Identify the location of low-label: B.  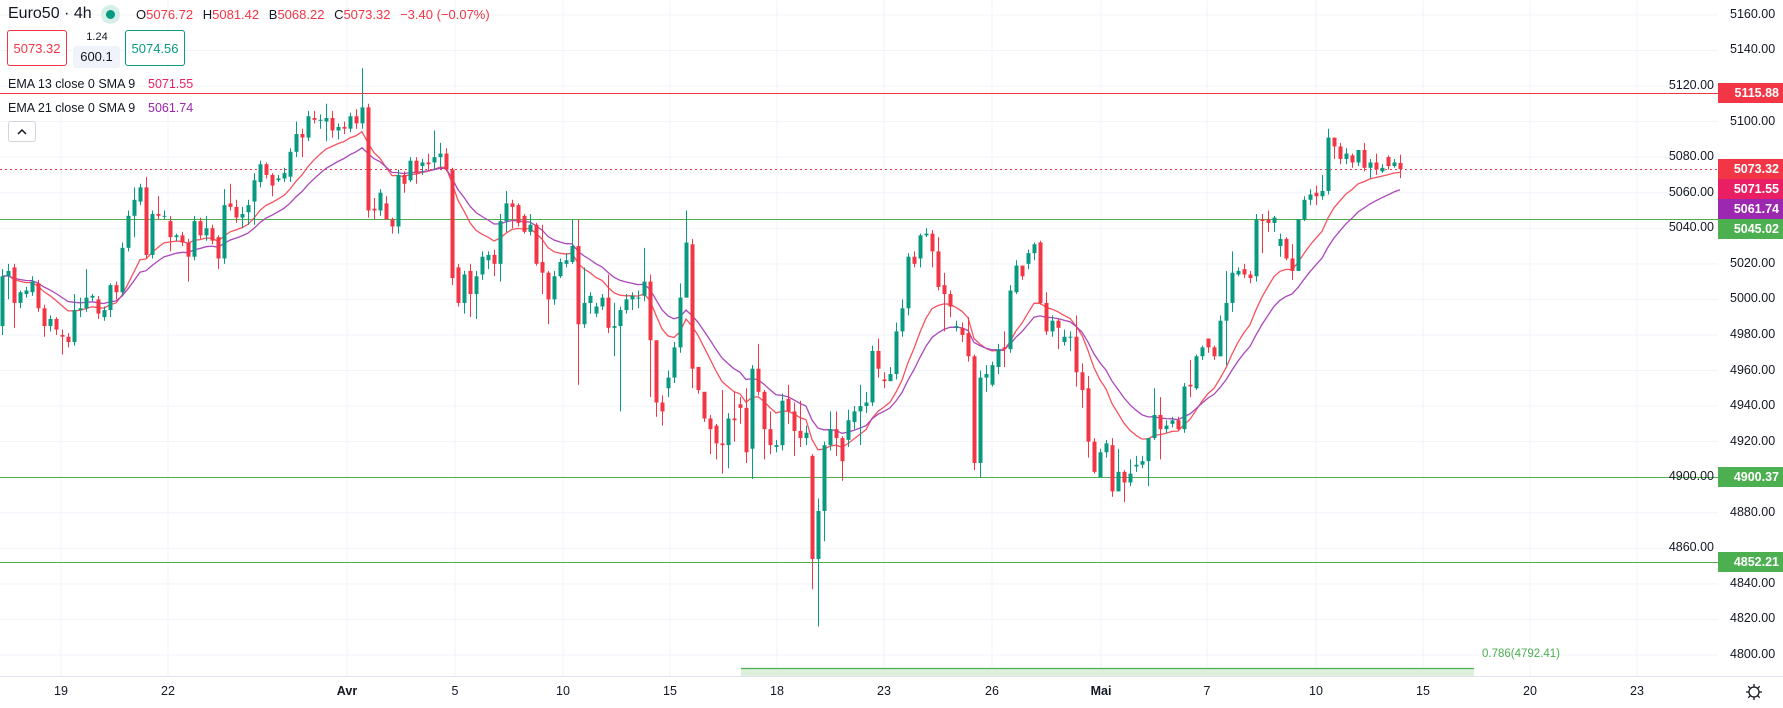
(273, 14).